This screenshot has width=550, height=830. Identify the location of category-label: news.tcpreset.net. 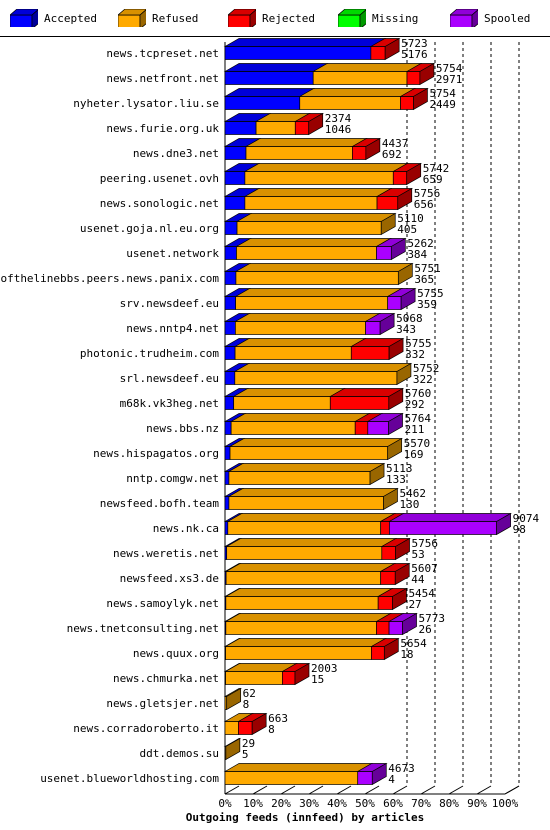
(162, 53).